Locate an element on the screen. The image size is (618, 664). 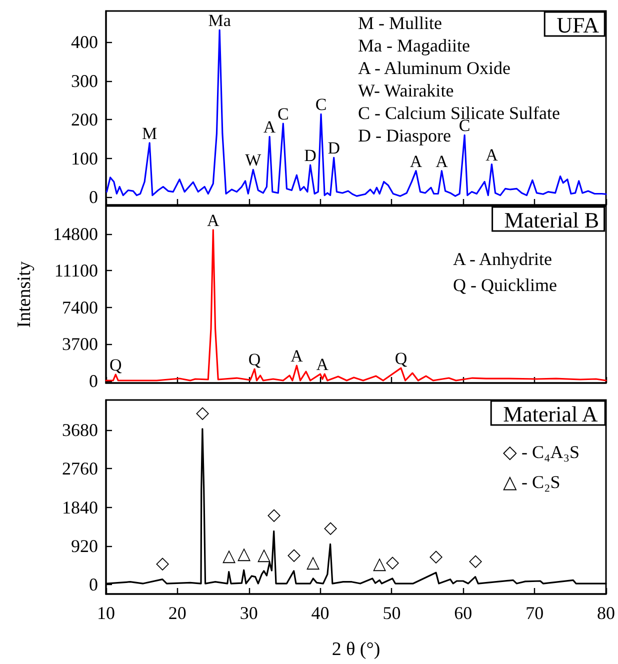
x-tick-label: 50 is located at coordinates (391, 613).